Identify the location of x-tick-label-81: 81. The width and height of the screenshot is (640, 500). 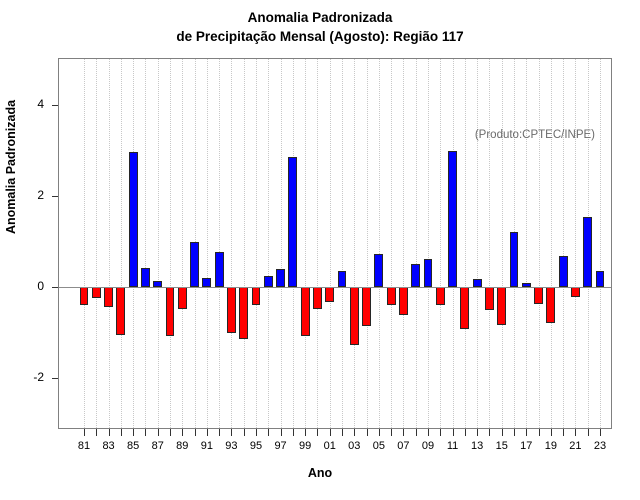
(84, 446).